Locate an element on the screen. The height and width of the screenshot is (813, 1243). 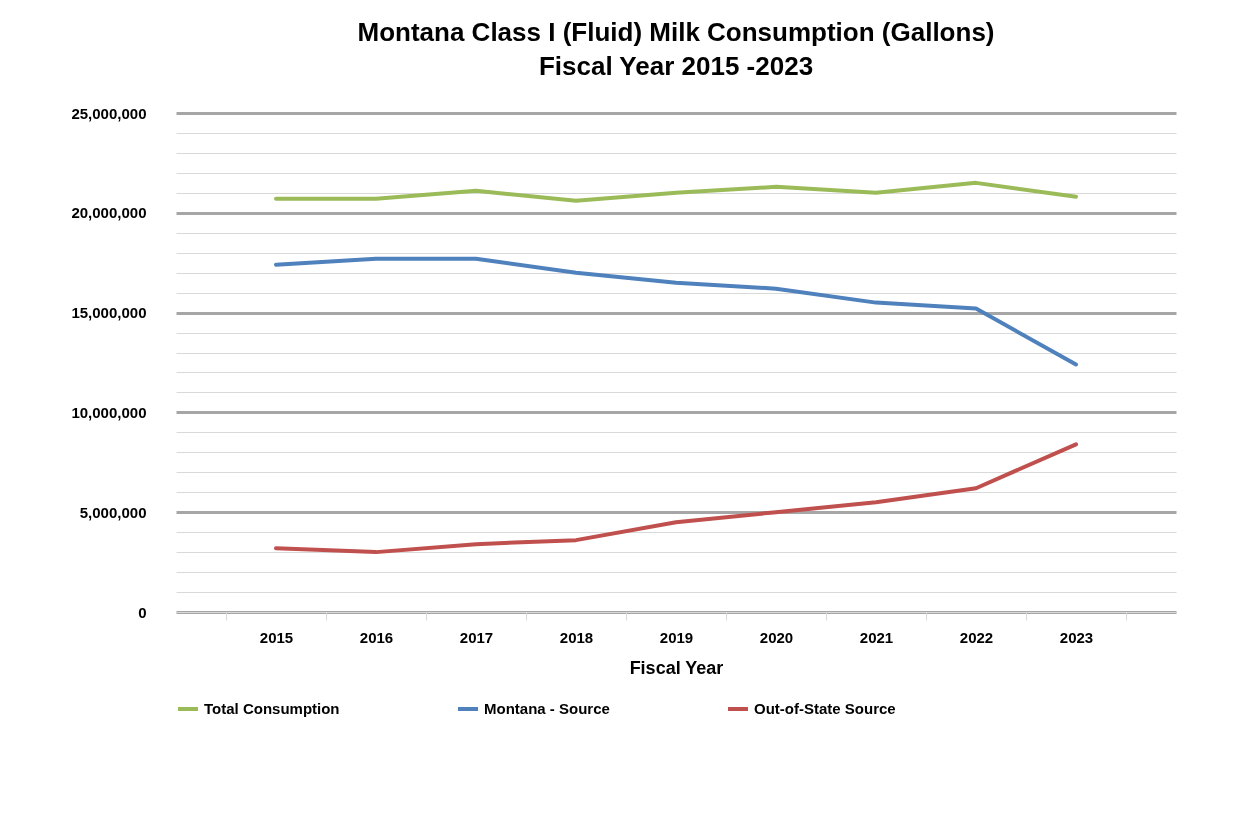
legend-label: Total Consumption is located at coordinates (272, 708).